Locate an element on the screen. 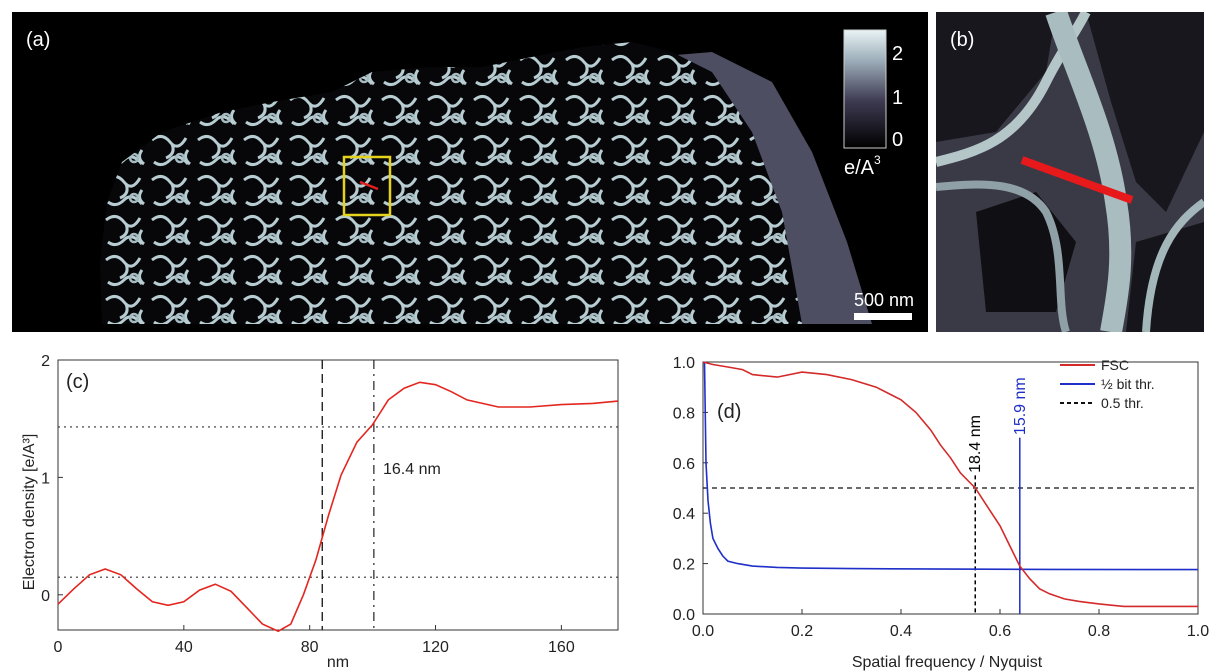 This screenshot has width=1215, height=672. chart-c-ylabel: Electron density [e/A³] is located at coordinates (29, 512).